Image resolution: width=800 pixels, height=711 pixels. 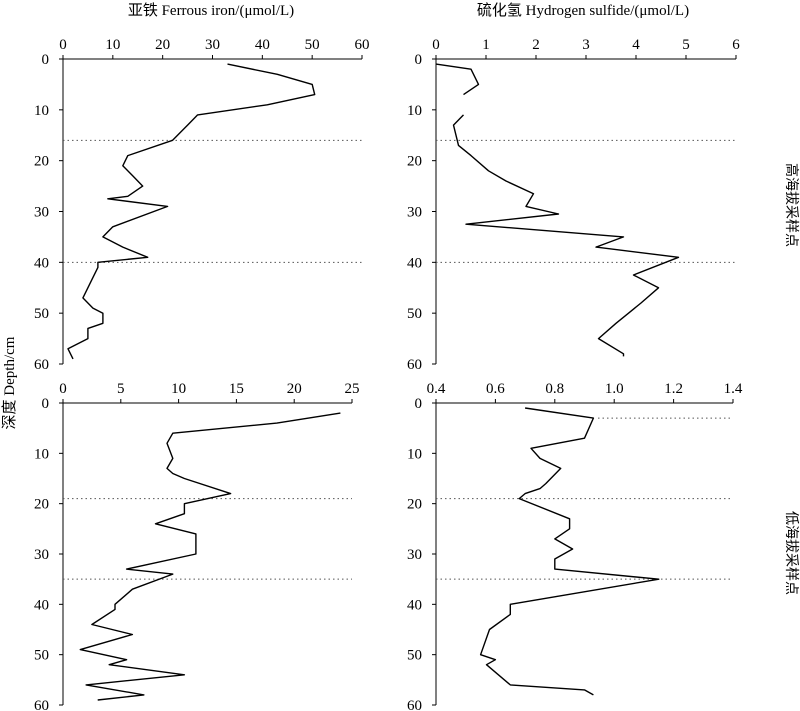 What do you see at coordinates (236, 389) in the screenshot?
I see `x-tick-label: 15` at bounding box center [236, 389].